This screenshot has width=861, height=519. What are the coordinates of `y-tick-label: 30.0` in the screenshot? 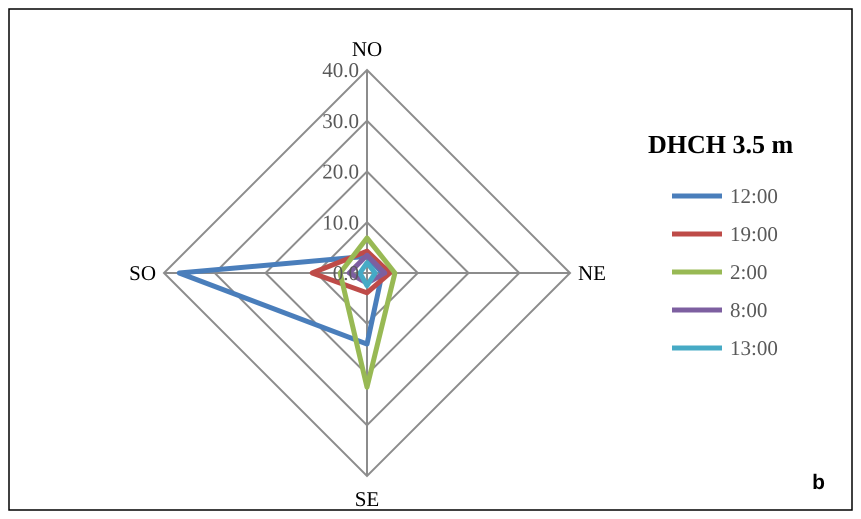 It's located at (340, 120).